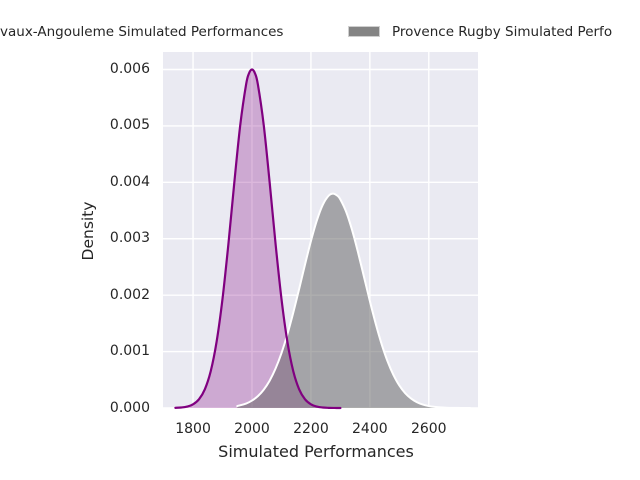 Image resolution: width=640 pixels, height=480 pixels. What do you see at coordinates (129, 68) in the screenshot?
I see `y-tick-label: 0.006` at bounding box center [129, 68].